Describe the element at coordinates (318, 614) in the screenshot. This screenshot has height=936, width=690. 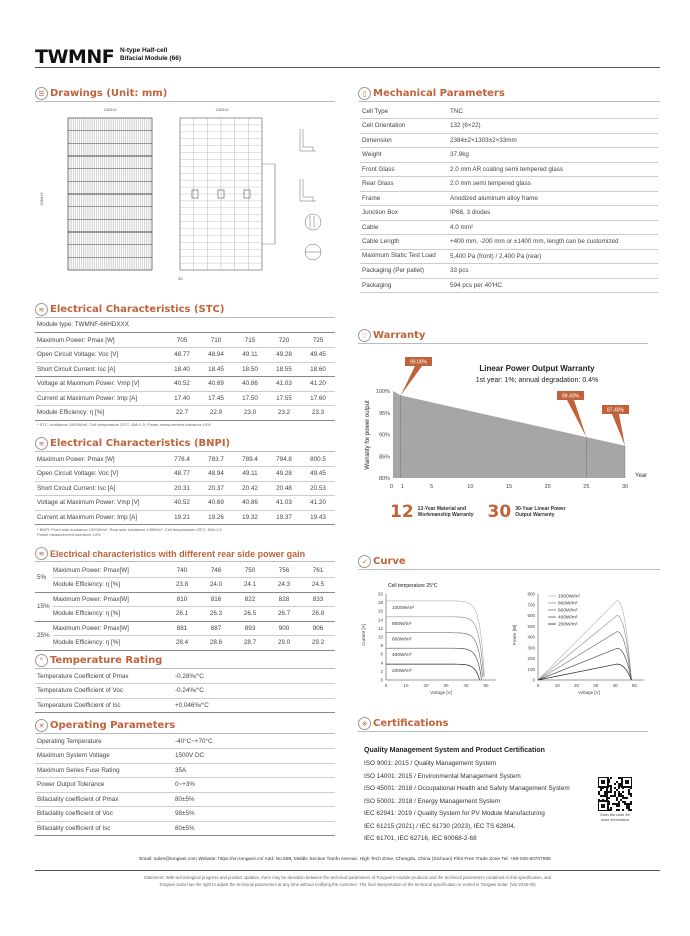
I see `cell-value: 26.8` at that location.